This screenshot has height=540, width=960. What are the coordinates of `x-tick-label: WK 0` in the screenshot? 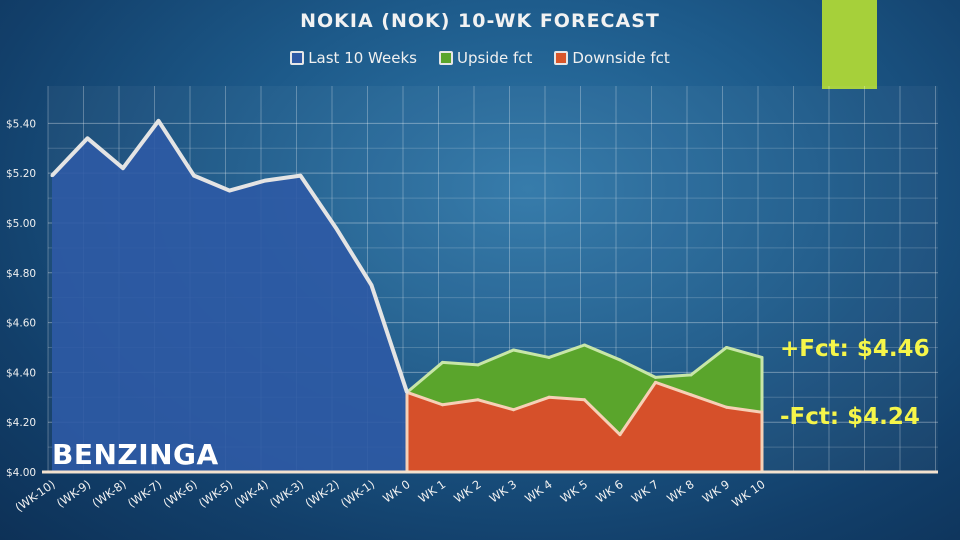 It's located at (396, 491).